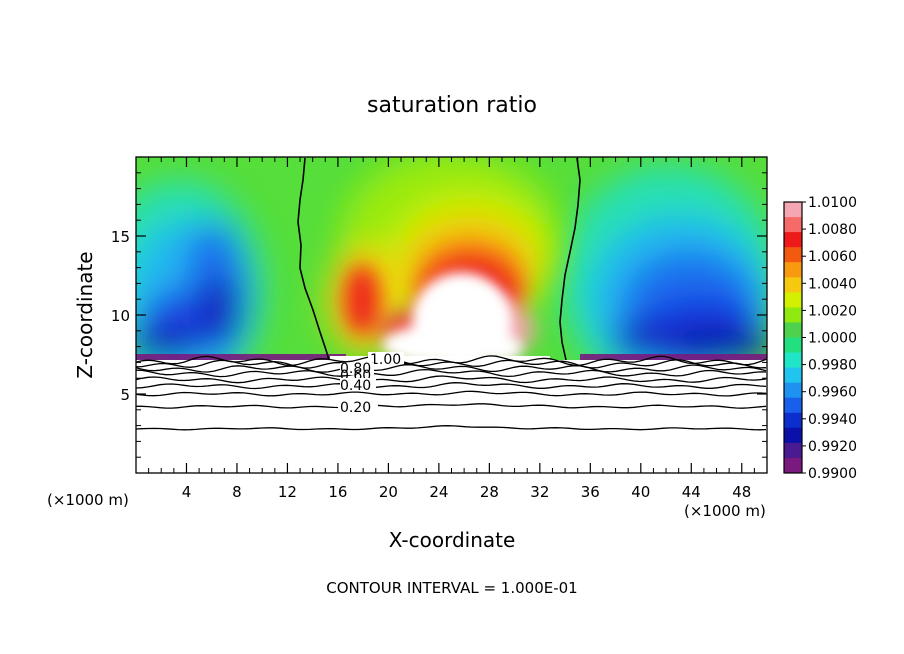 The height and width of the screenshot is (654, 904). Describe the element at coordinates (725, 511) in the screenshot. I see `x-unit-right: (×1000 m)` at that location.